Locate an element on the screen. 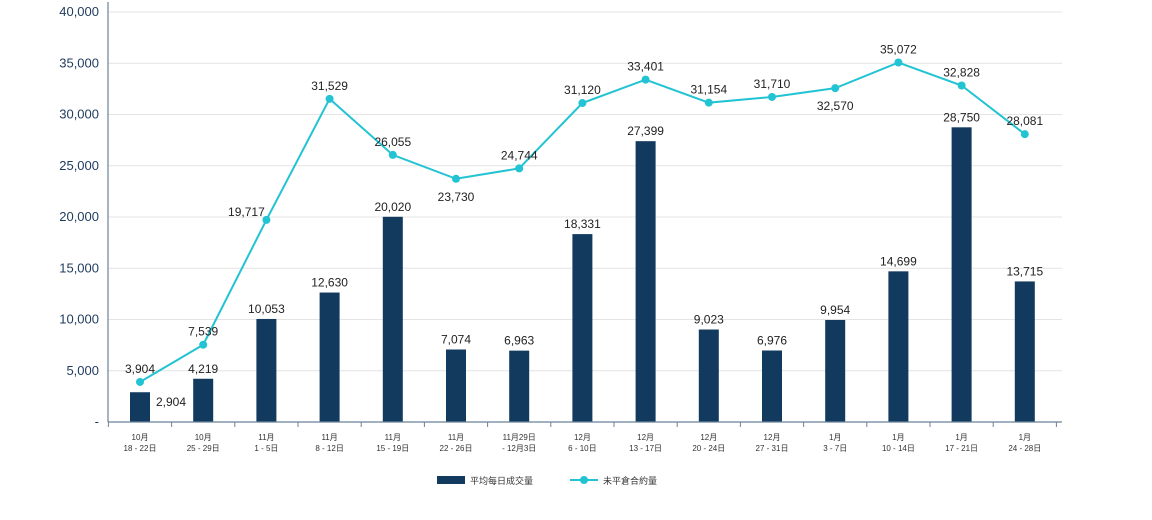 The height and width of the screenshot is (520, 1152). line-data-label: 3,904 is located at coordinates (140, 369).